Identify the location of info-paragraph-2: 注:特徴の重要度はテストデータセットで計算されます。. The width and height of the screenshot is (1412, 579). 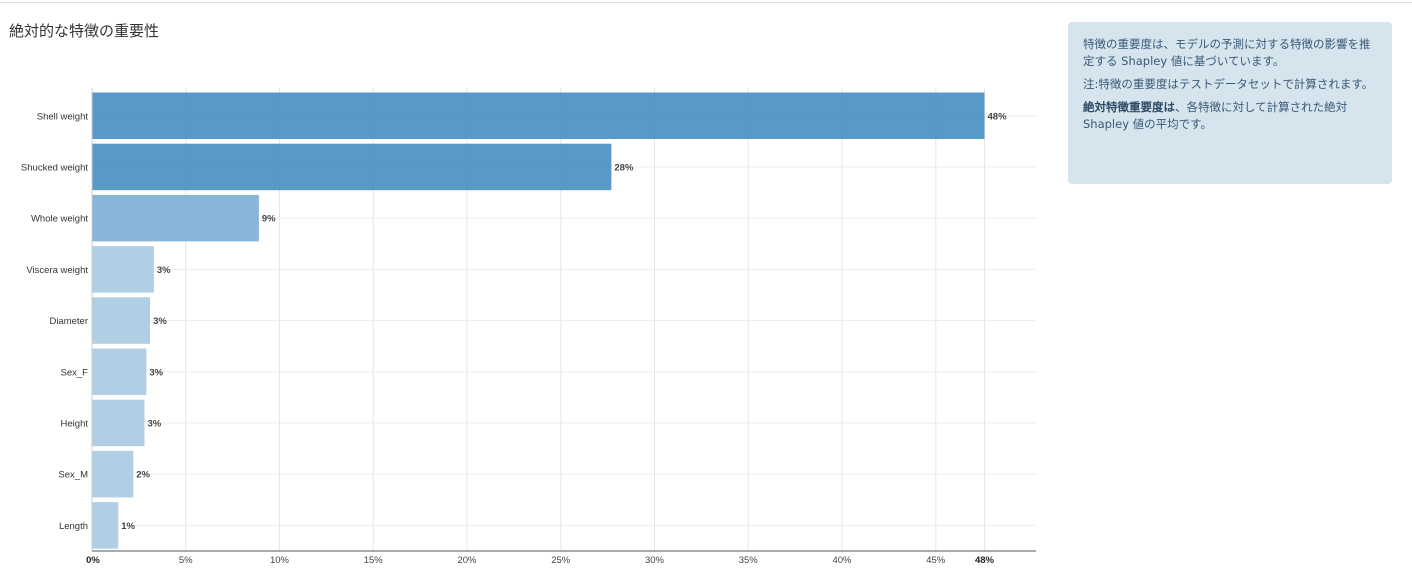
(1228, 84).